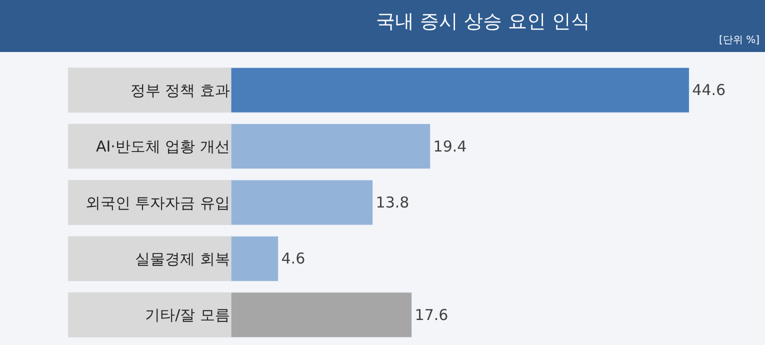  I want to click on y-tick-label: 실물경제 회복, so click(182, 259).